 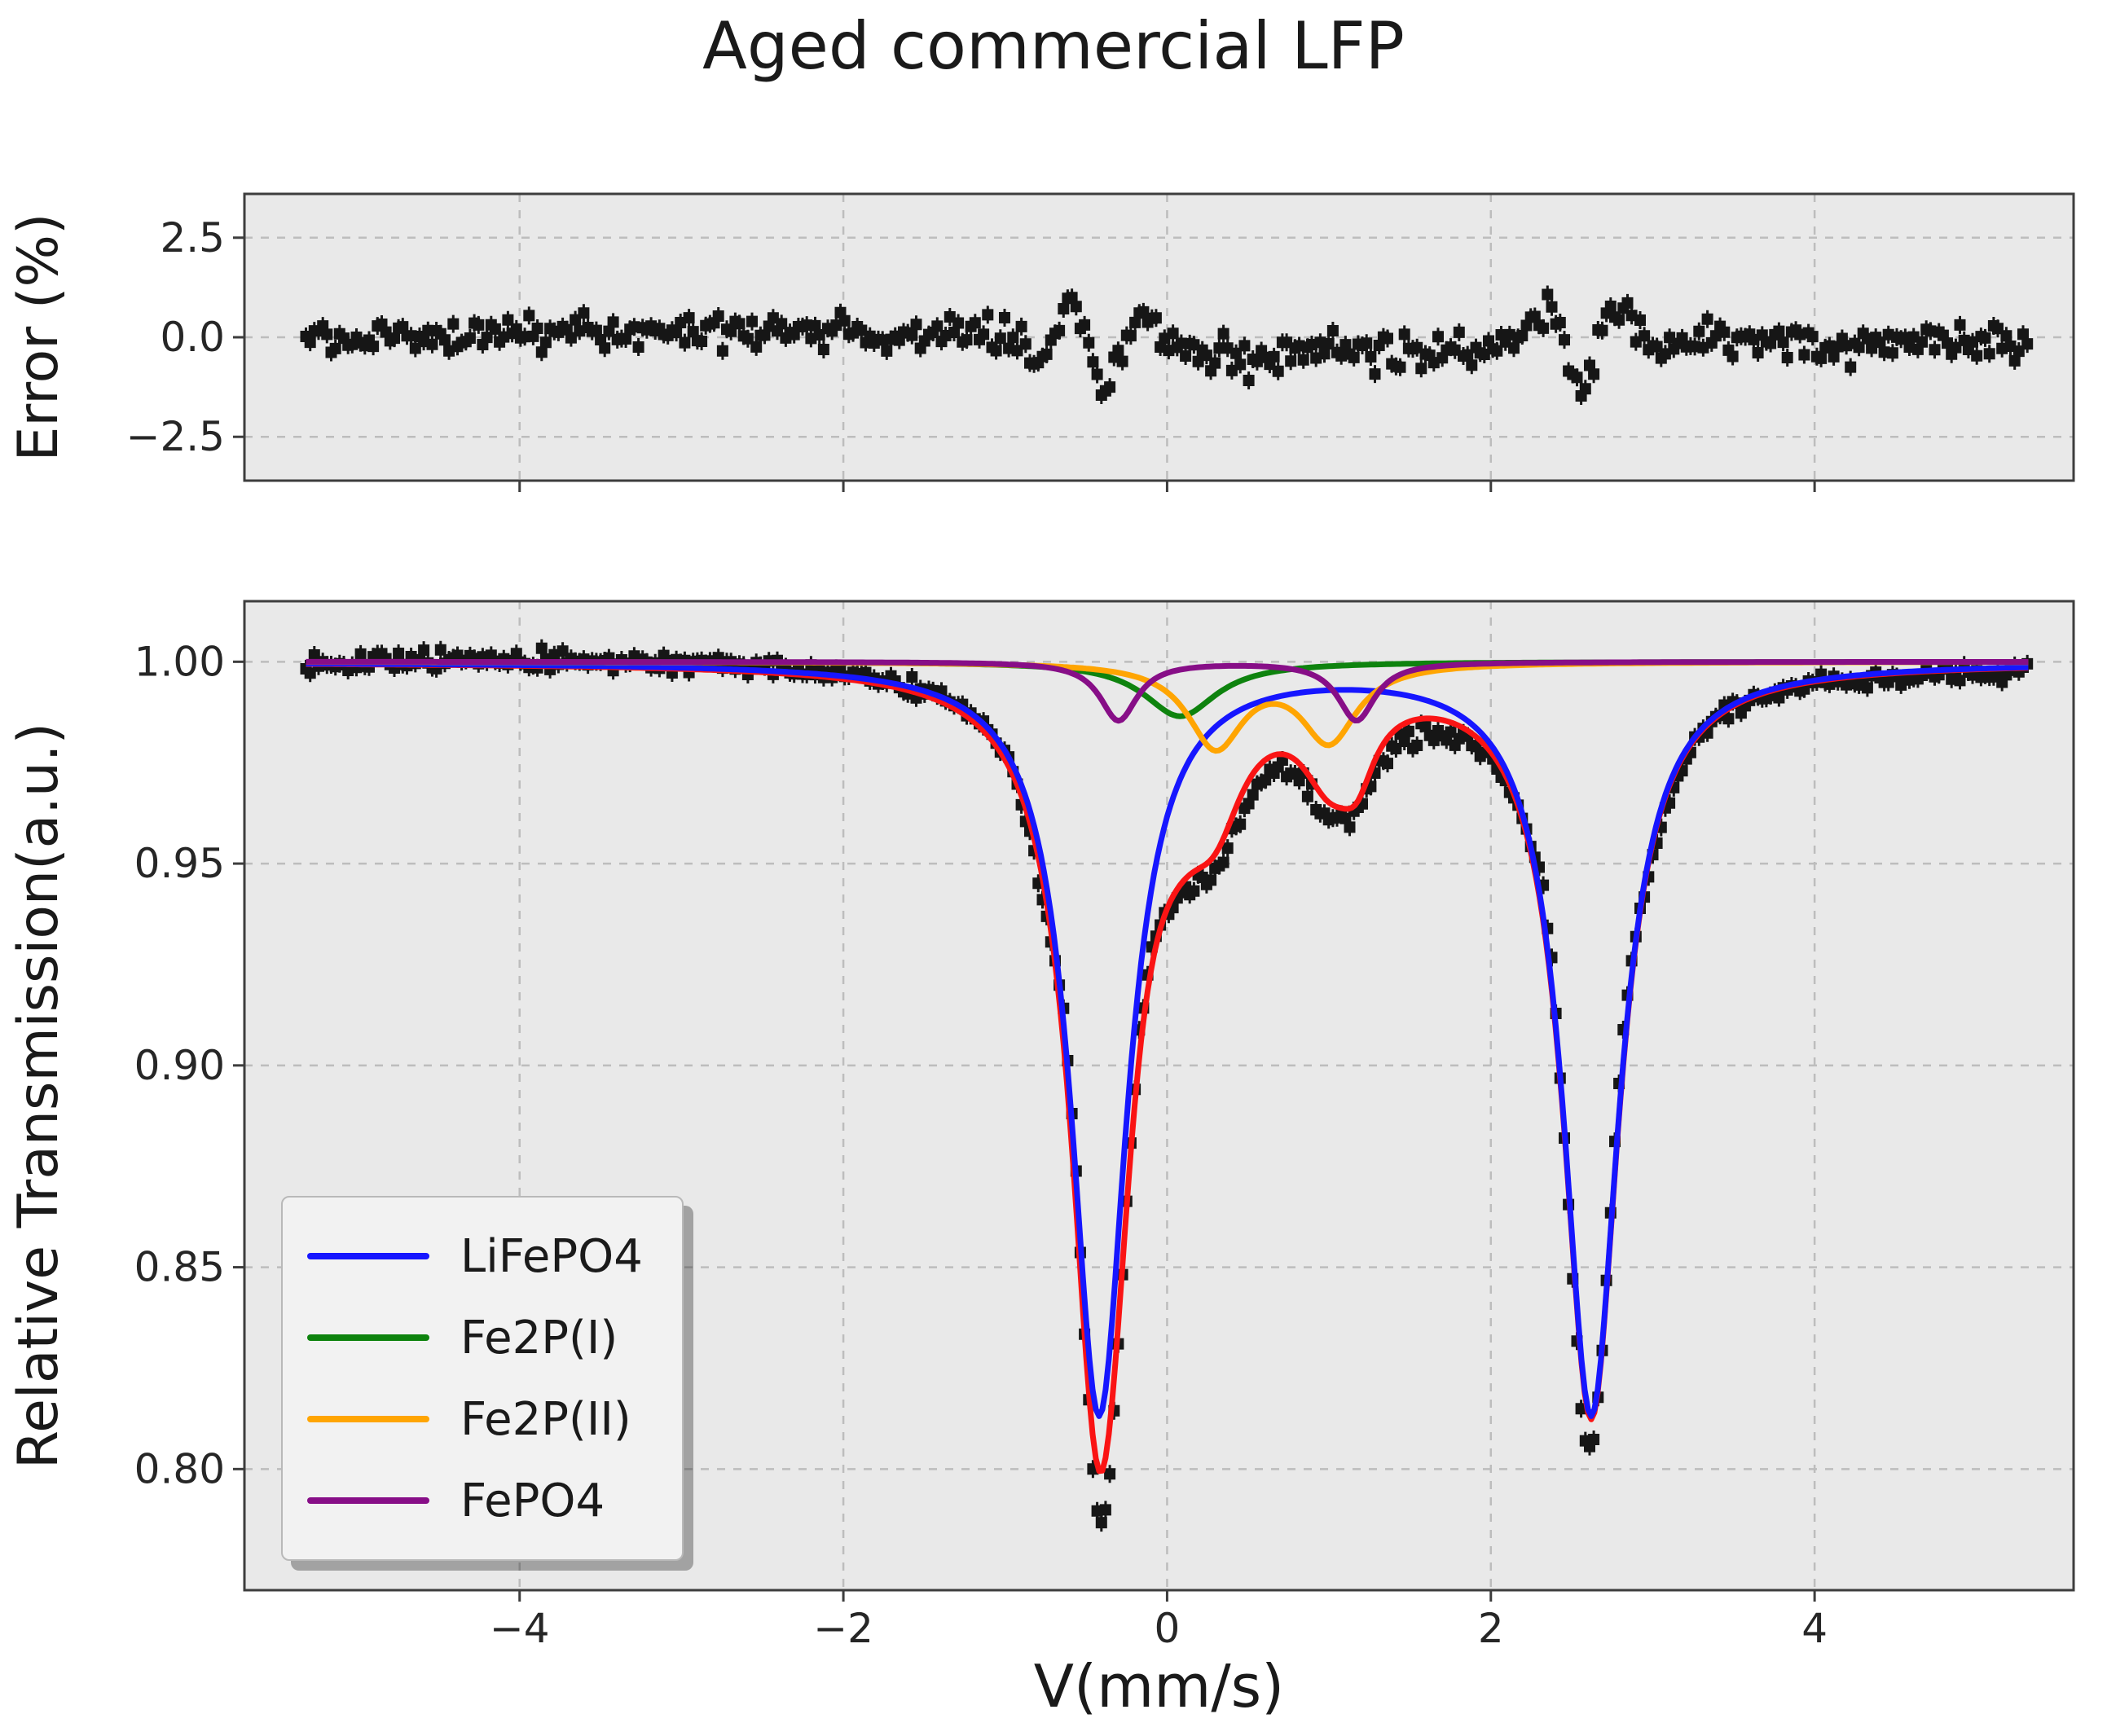 I want to click on legend-item: FePO4, so click(x=475, y=1500).